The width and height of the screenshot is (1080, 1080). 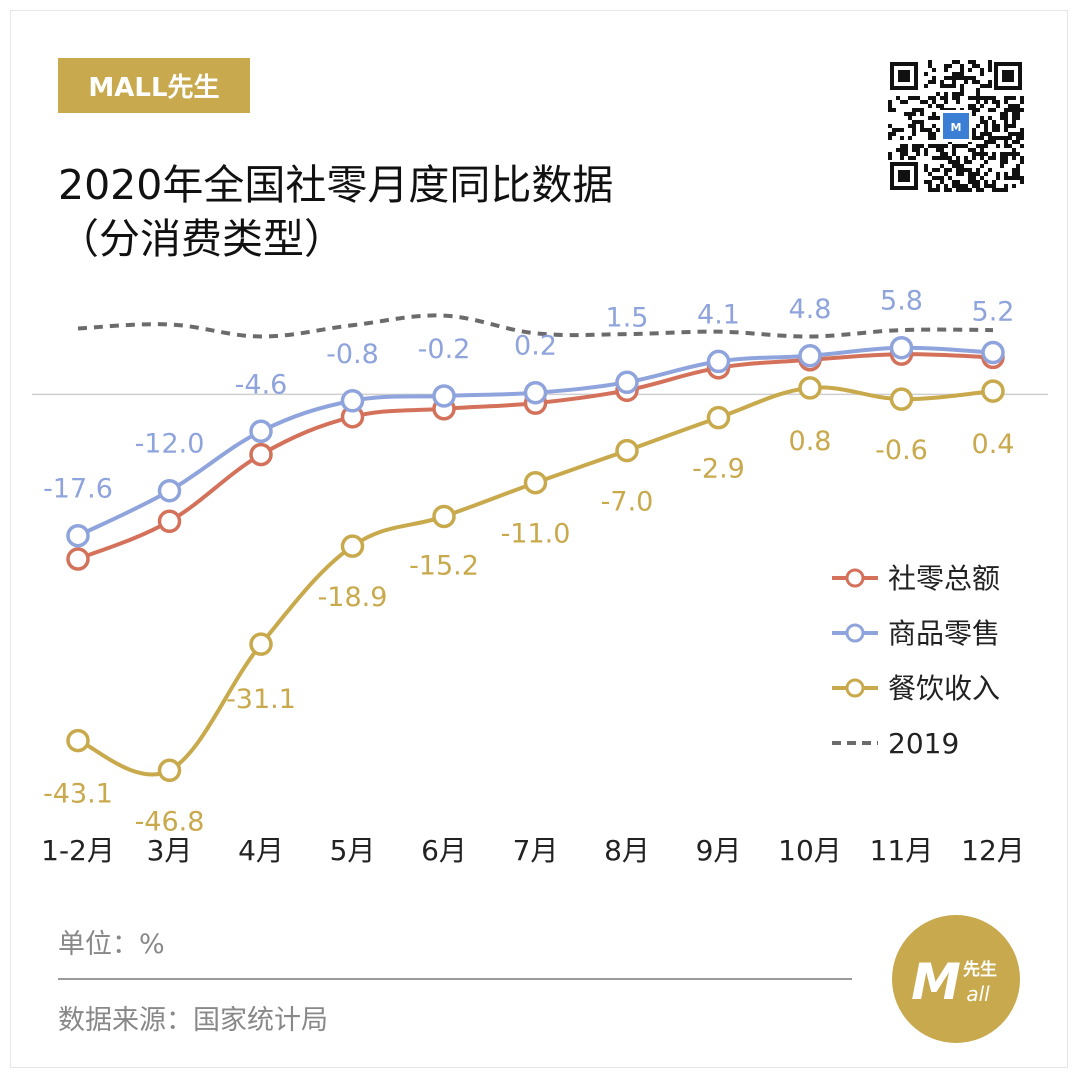 I want to click on chart-title-line1: 2020年全国社零月度同比数据, so click(x=336, y=185).